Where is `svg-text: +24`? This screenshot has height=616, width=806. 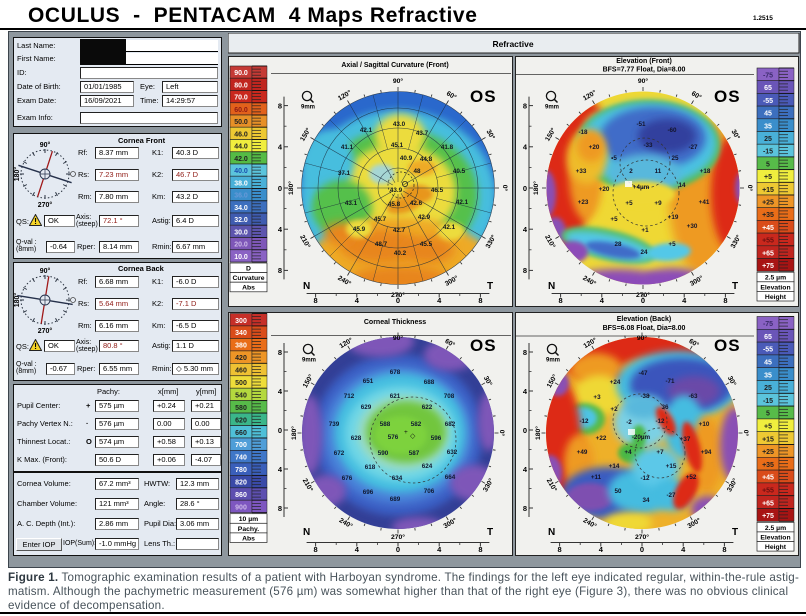 svg-text: +24 is located at coordinates (615, 382).